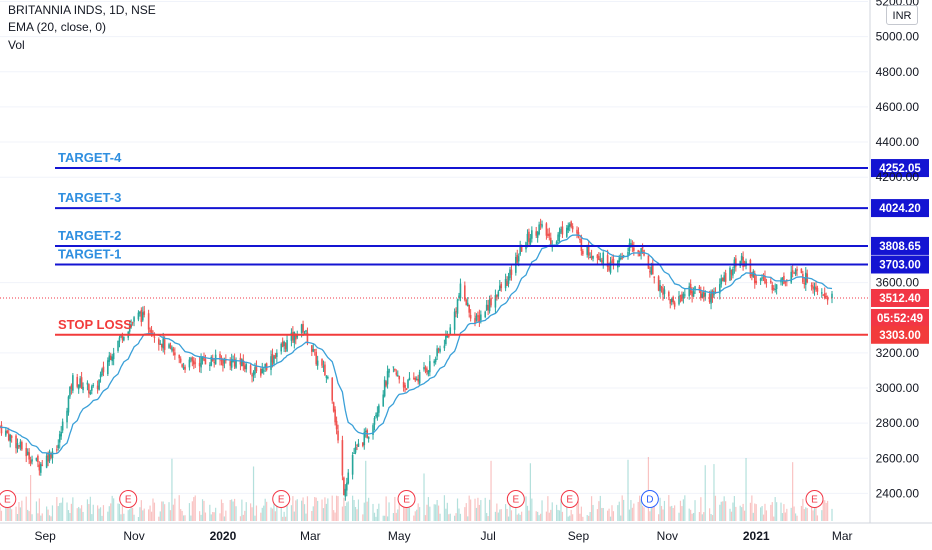 The height and width of the screenshot is (550, 932). I want to click on volume-bars, so click(416, 488).